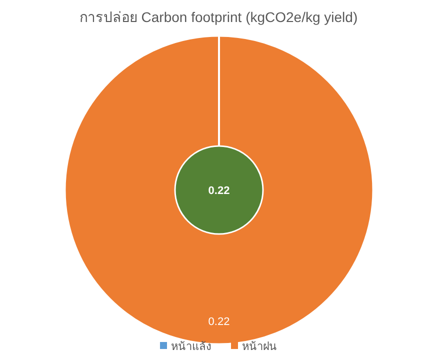  What do you see at coordinates (259, 347) in the screenshot?
I see `legend-label: หน้าฝน` at bounding box center [259, 347].